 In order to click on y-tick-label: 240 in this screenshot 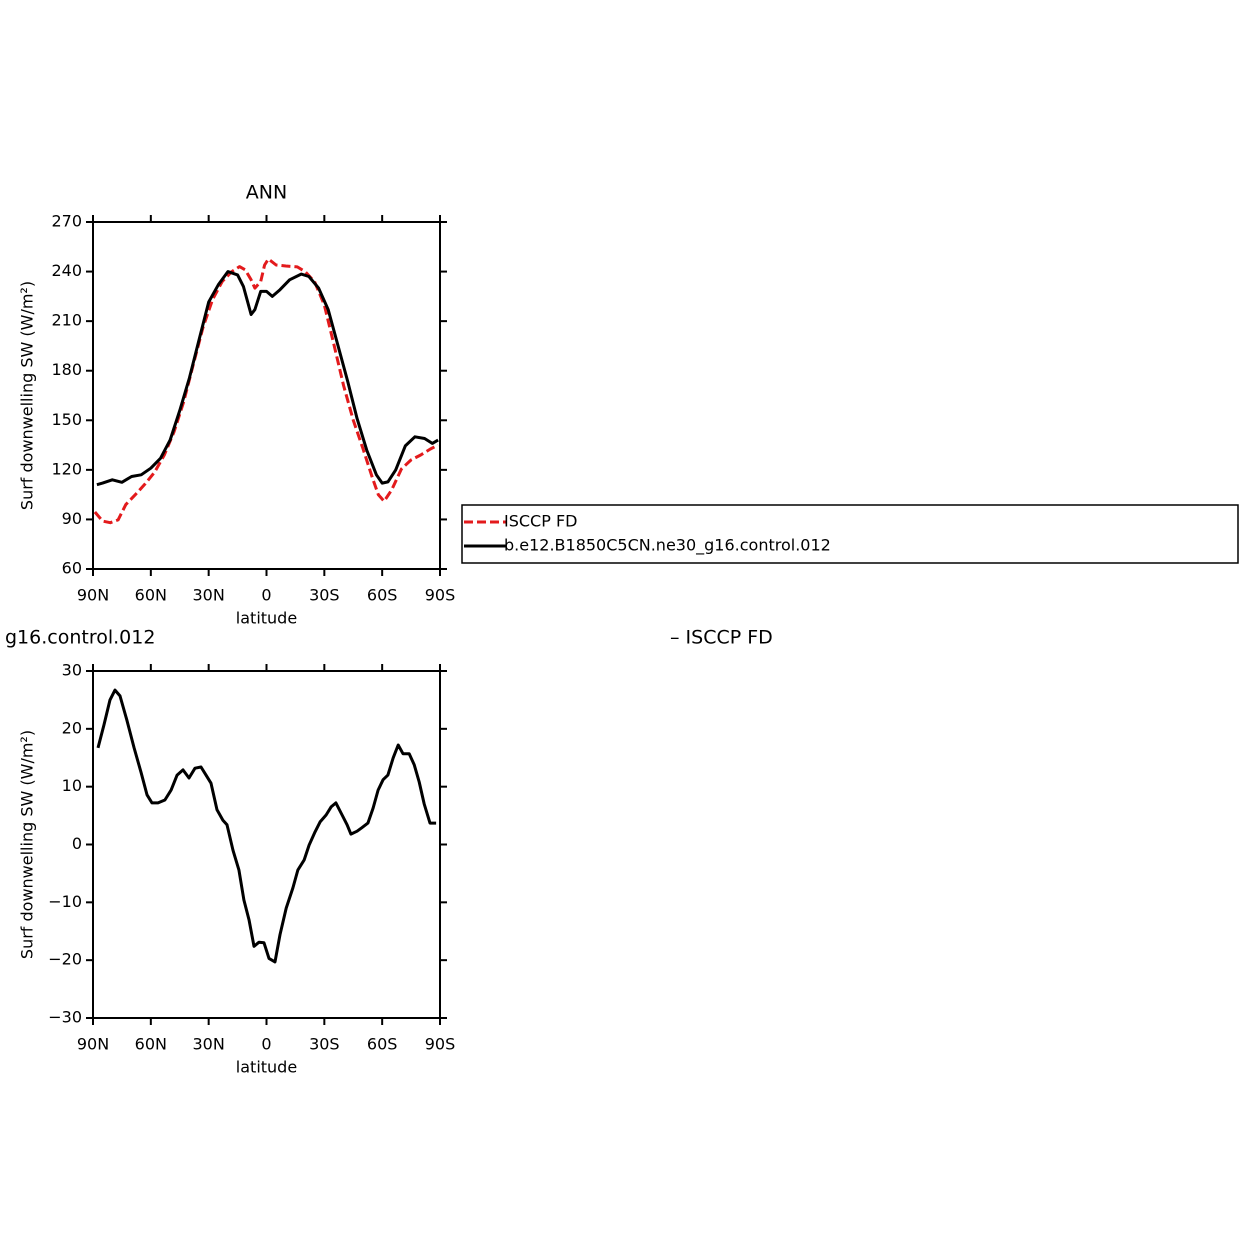, I will do `click(66, 270)`.